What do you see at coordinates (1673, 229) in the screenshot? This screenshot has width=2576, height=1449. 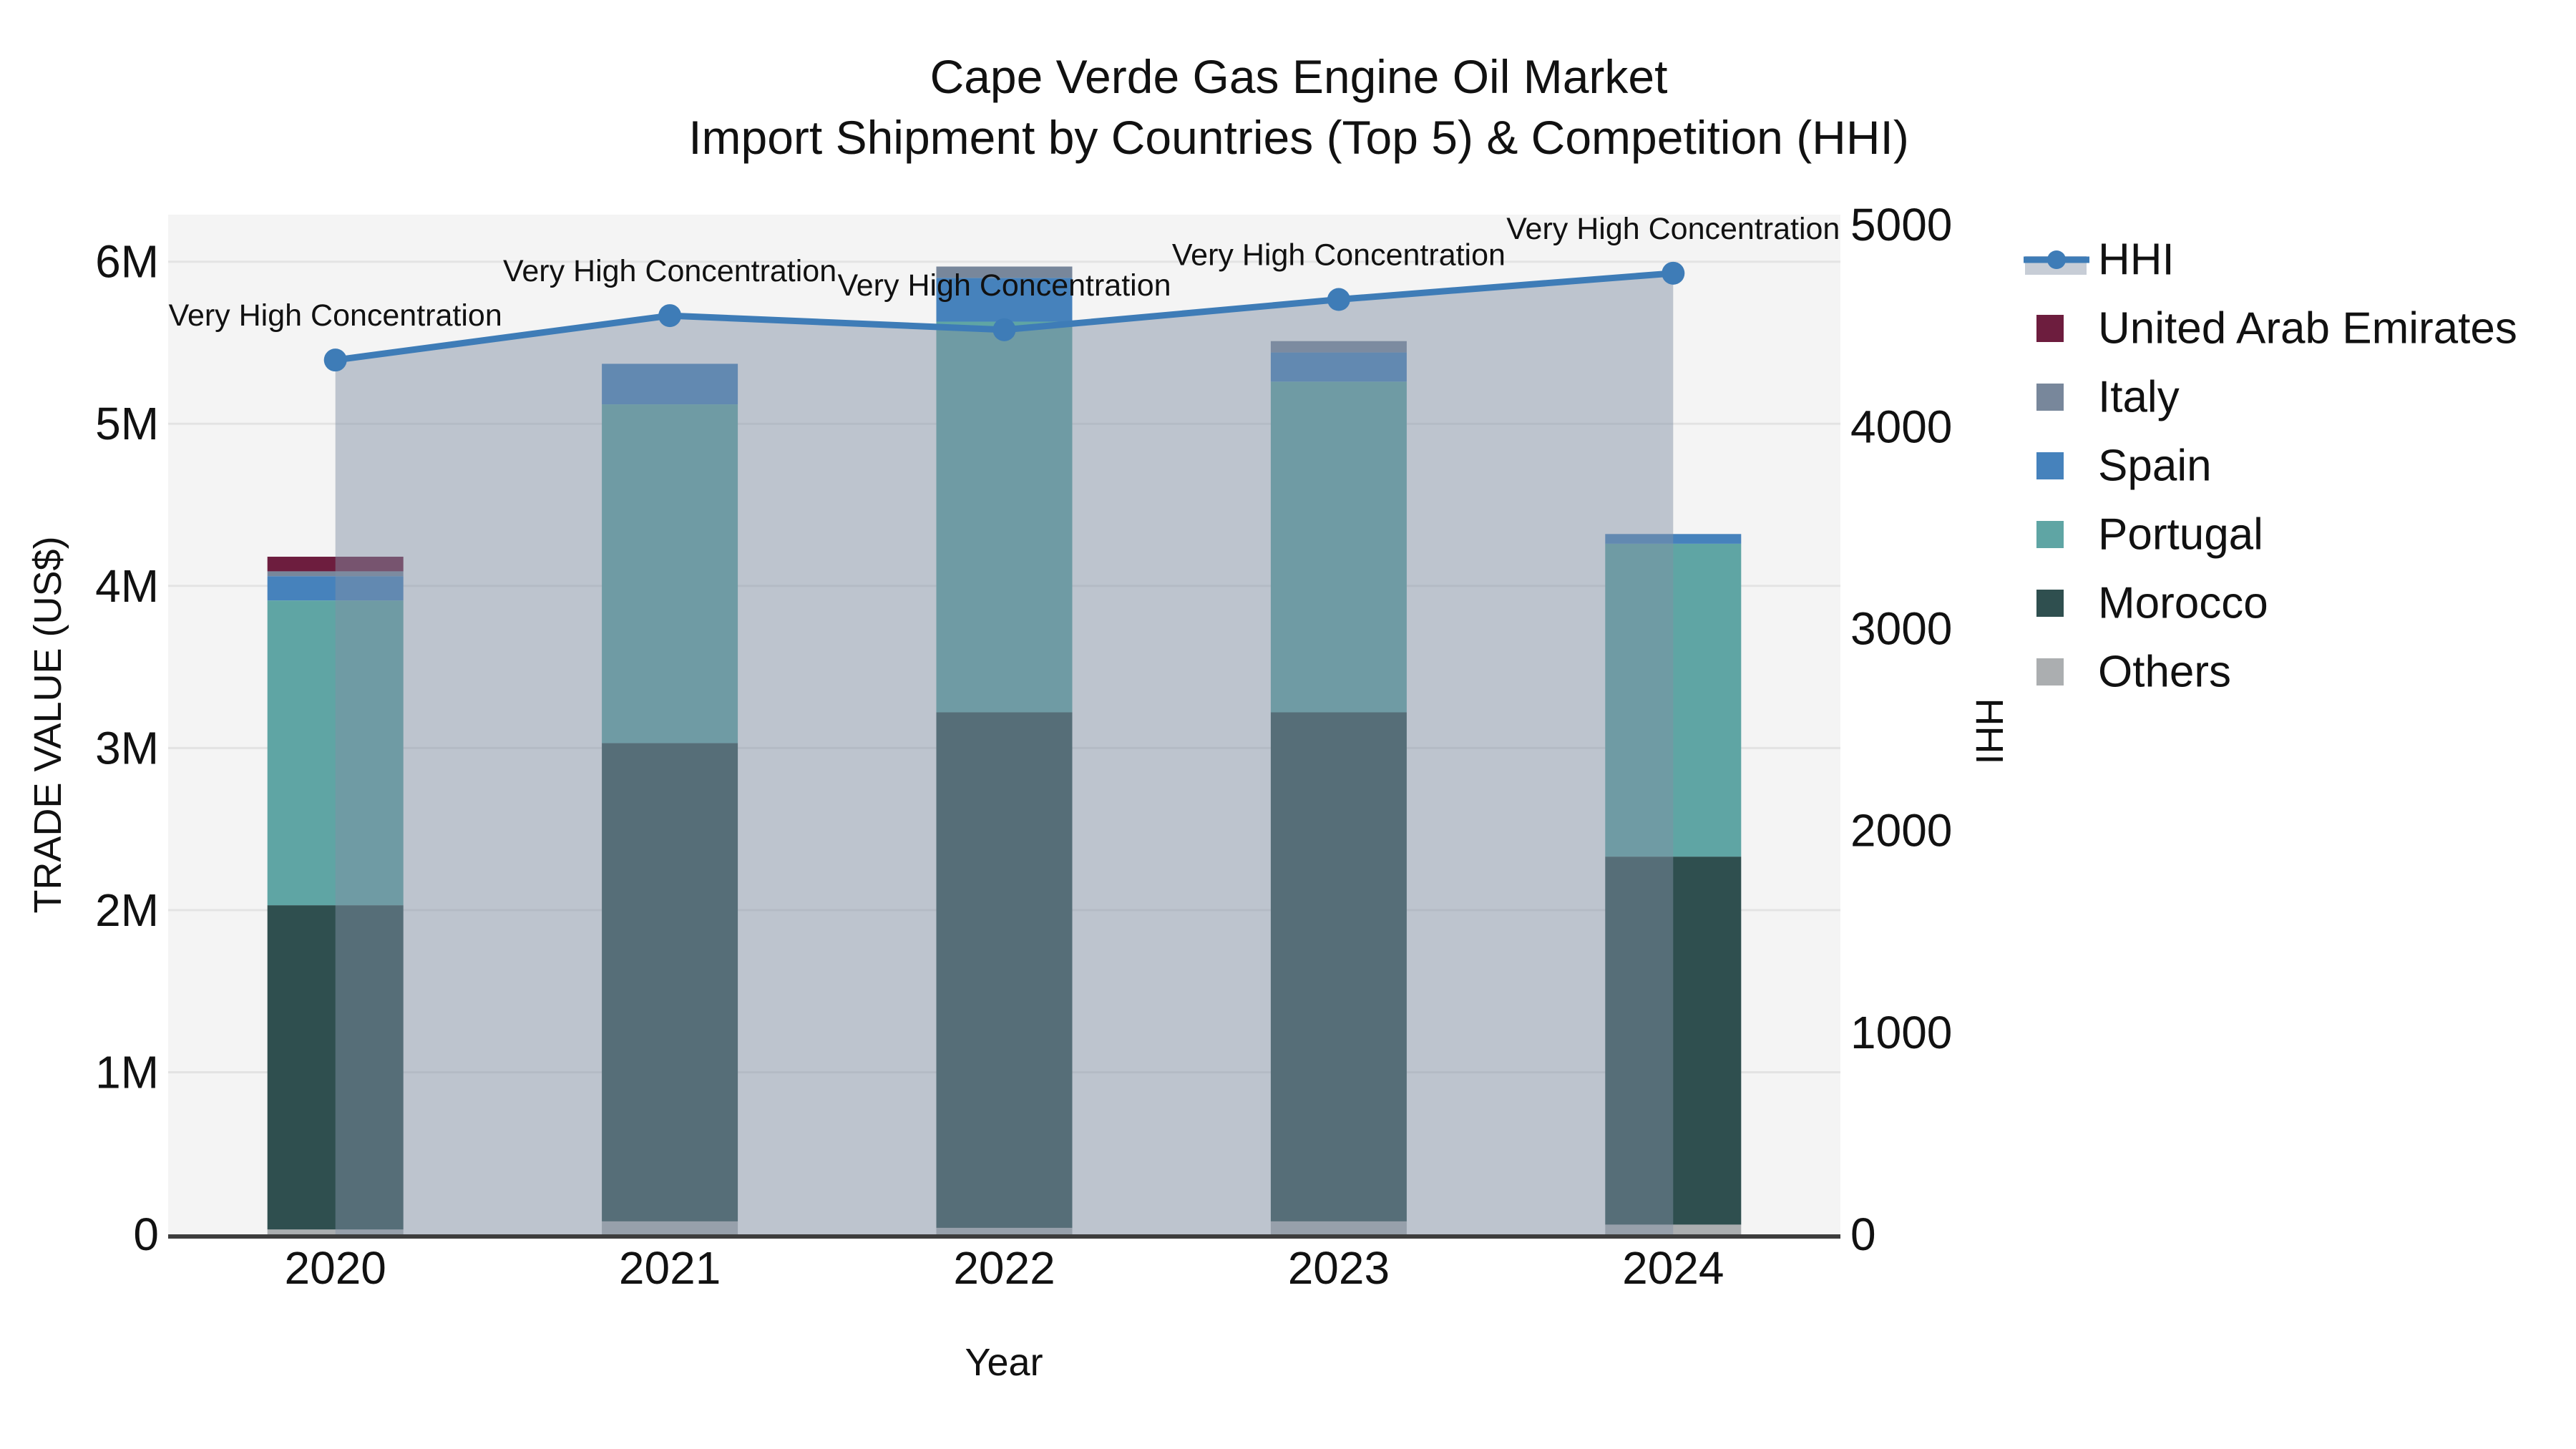 I see `hhi-annotation-2024: Very High Concentration` at bounding box center [1673, 229].